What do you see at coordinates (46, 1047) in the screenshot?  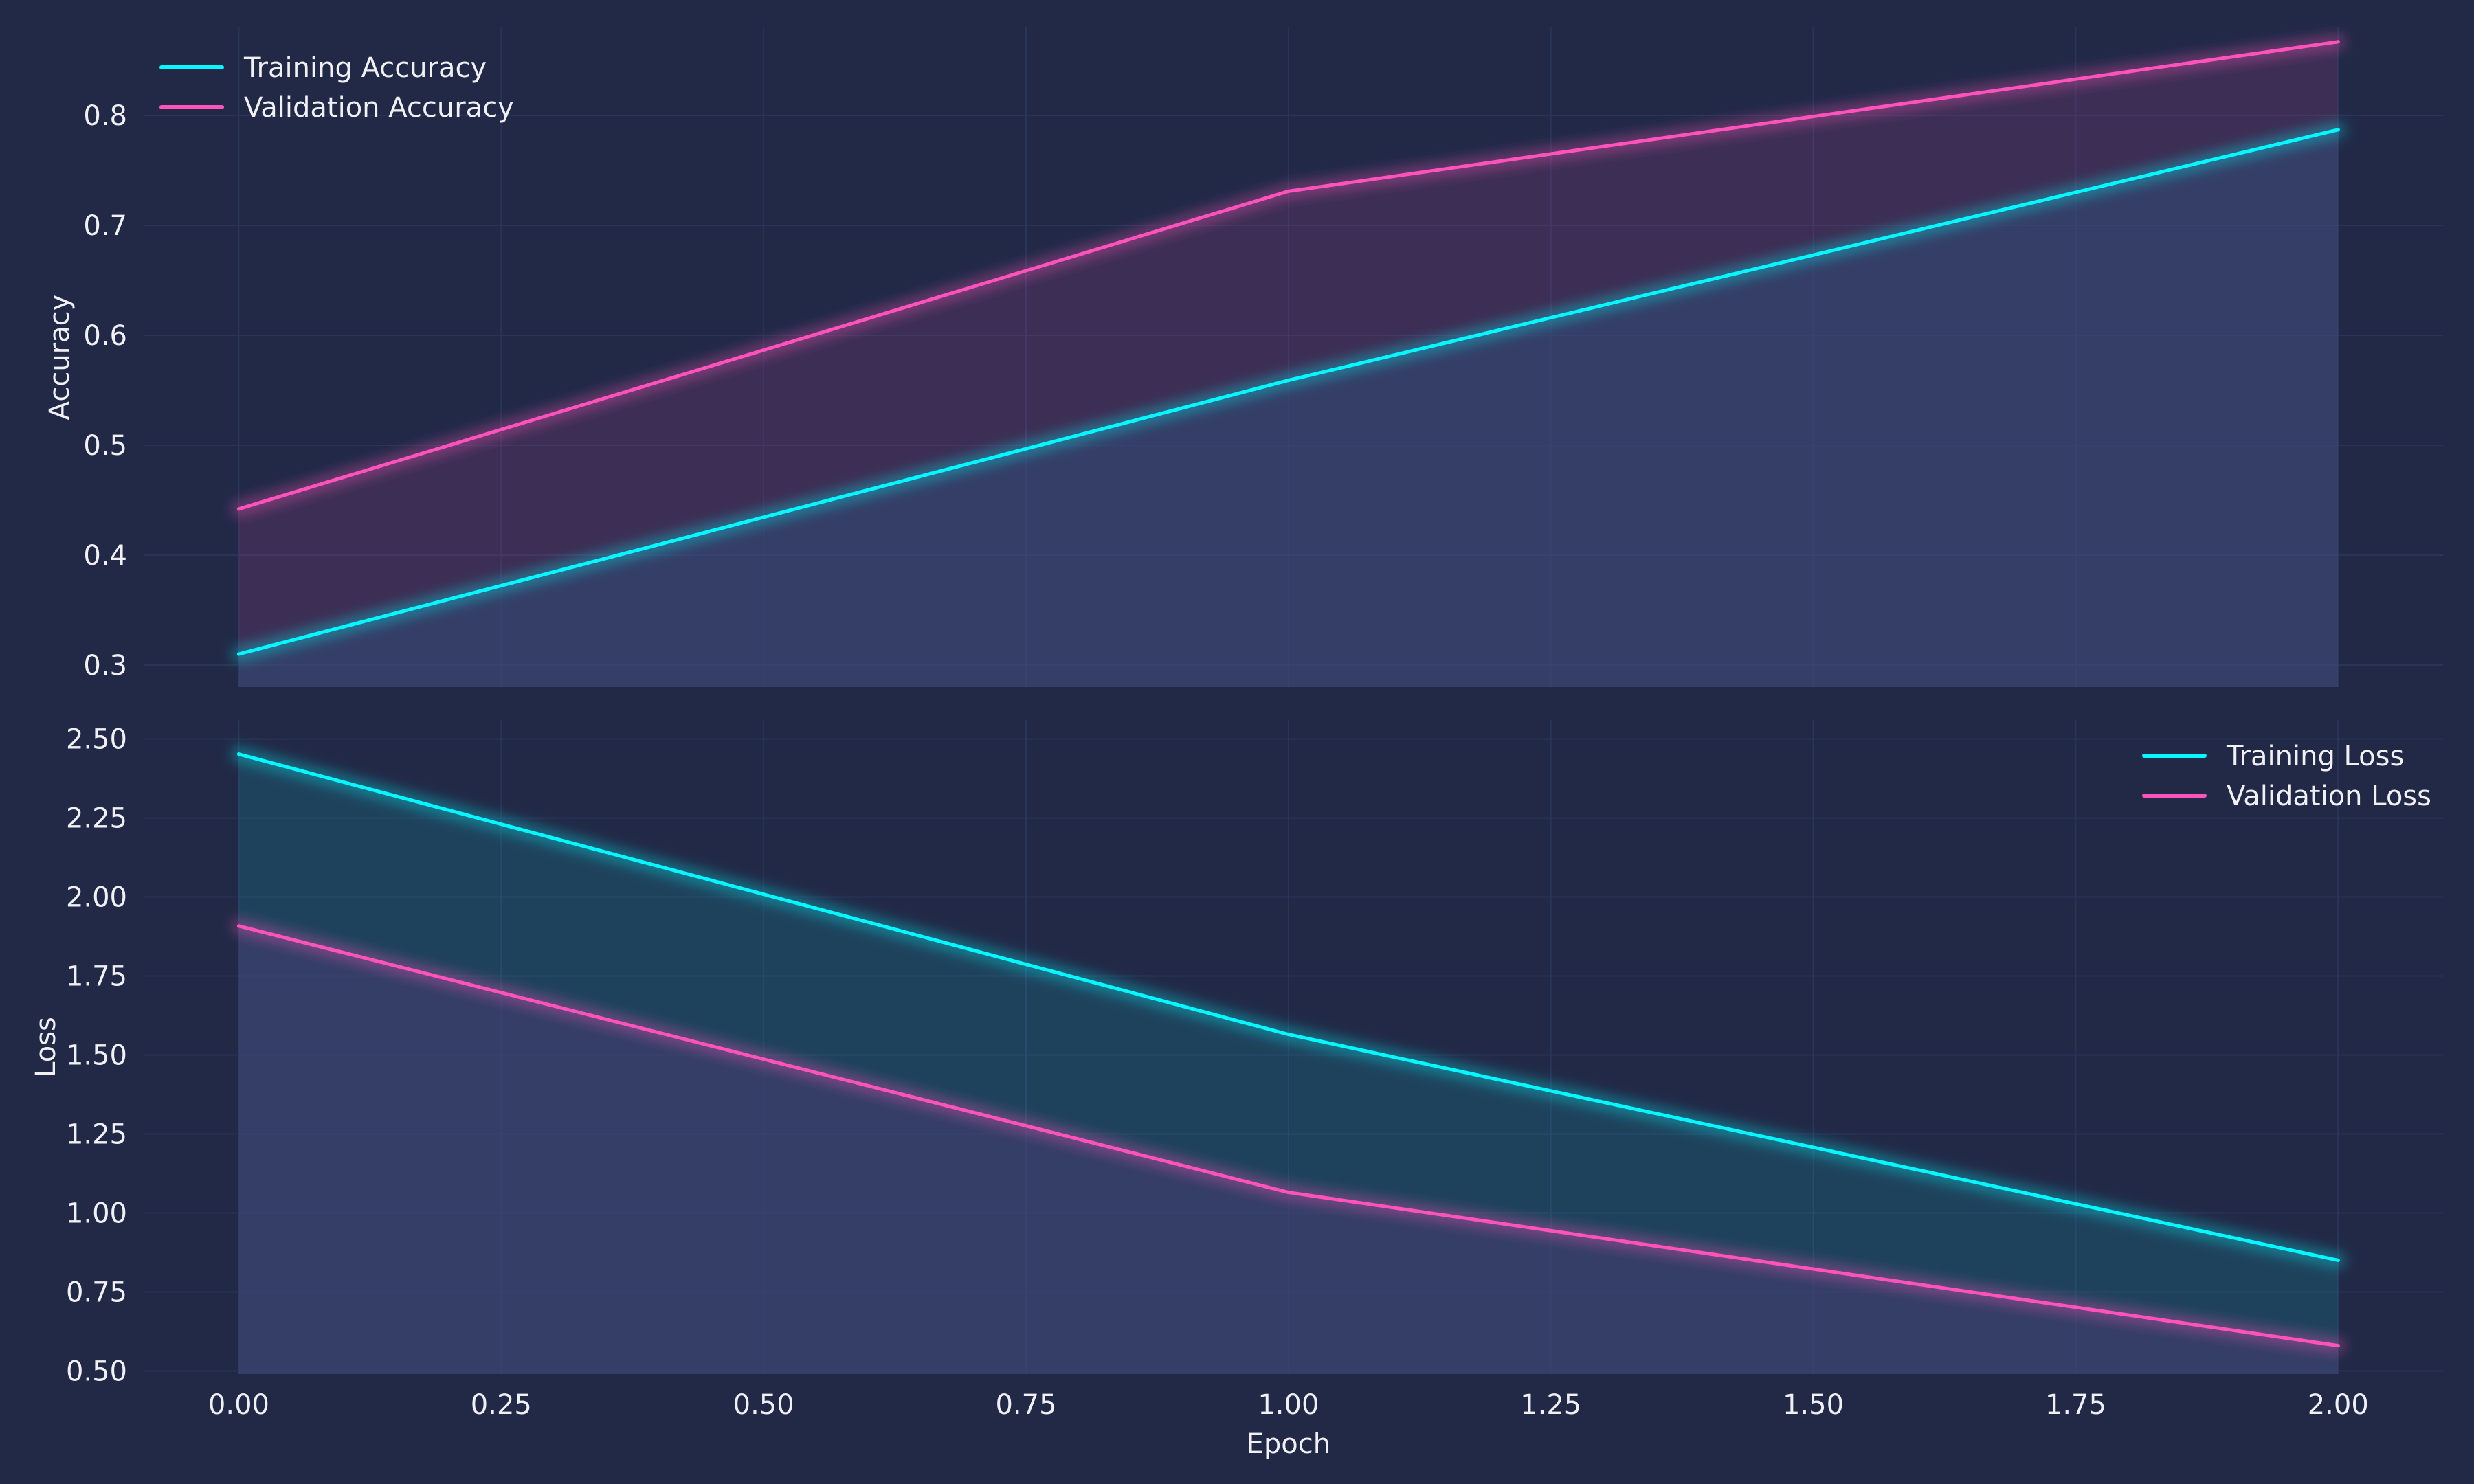 I see `y-axis-label: Loss` at bounding box center [46, 1047].